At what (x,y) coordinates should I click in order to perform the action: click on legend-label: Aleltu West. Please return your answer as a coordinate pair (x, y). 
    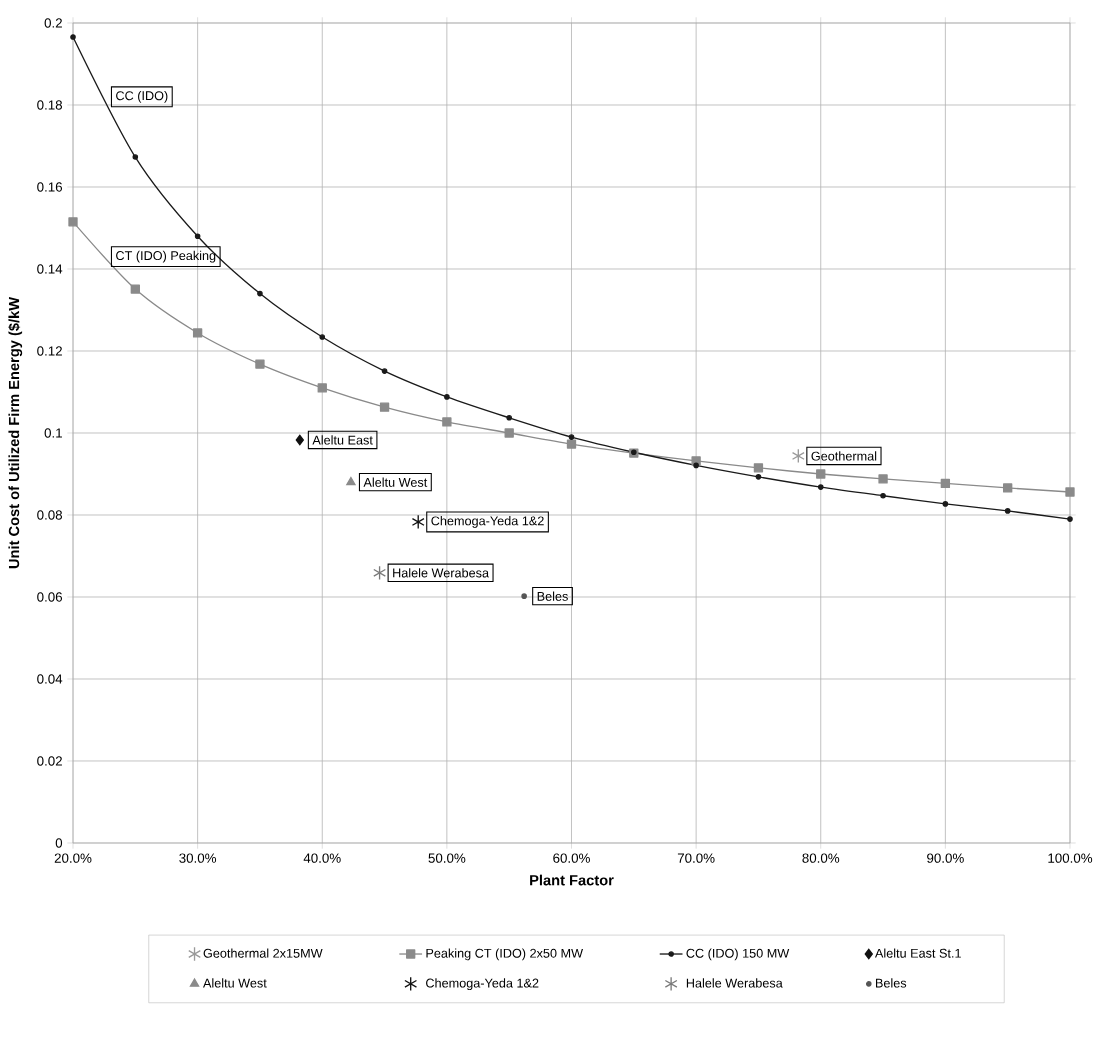
    Looking at the image, I should click on (235, 983).